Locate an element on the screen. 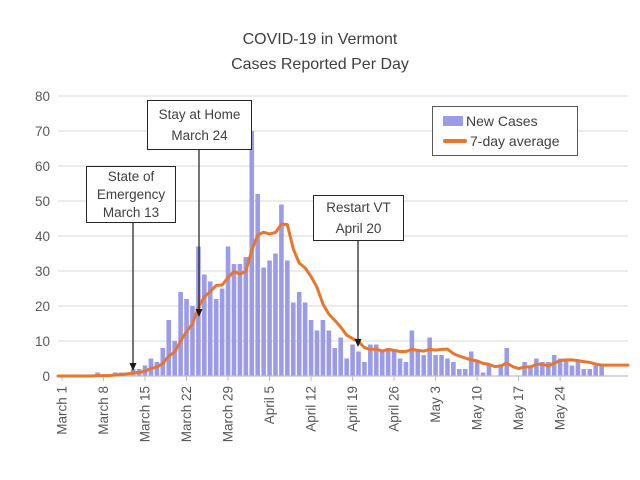 The width and height of the screenshot is (640, 480). svg-text: March 15 is located at coordinates (145, 414).